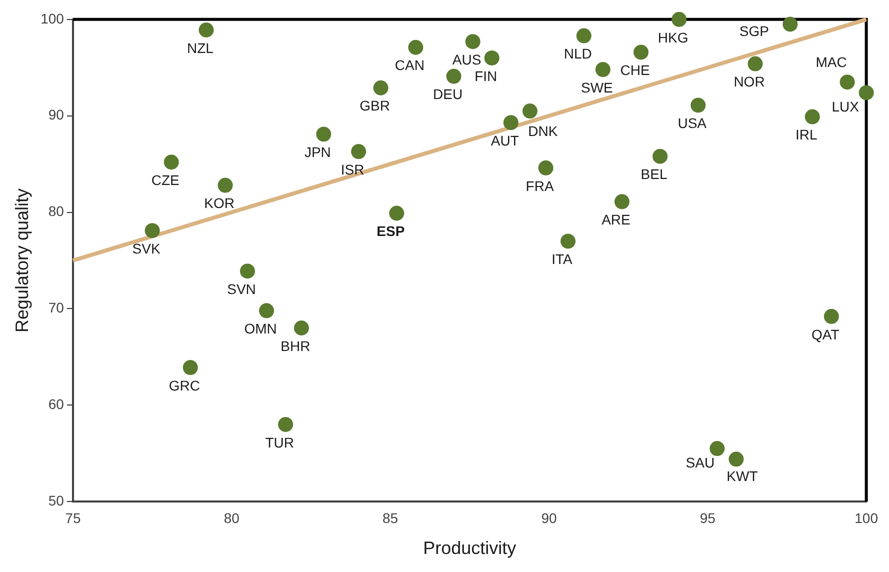 The height and width of the screenshot is (572, 889). Describe the element at coordinates (56, 114) in the screenshot. I see `y-tick-label: 90` at that location.